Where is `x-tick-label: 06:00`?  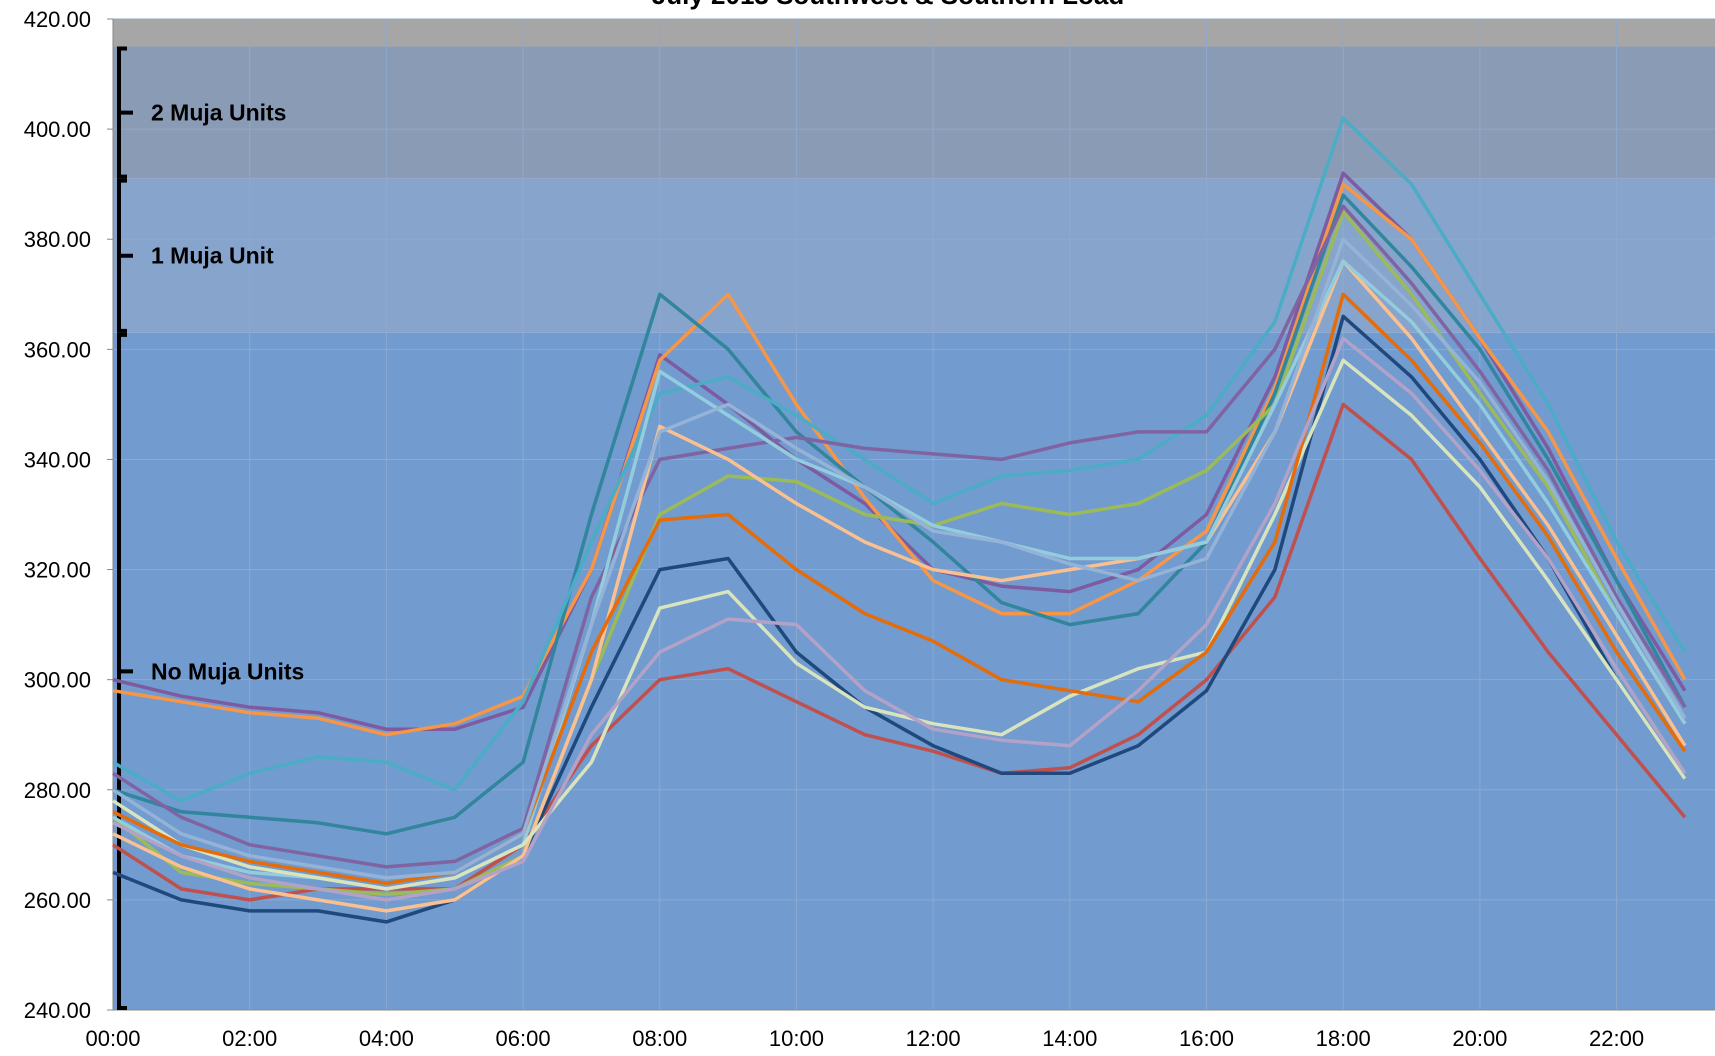 x-tick-label: 06:00 is located at coordinates (523, 1038).